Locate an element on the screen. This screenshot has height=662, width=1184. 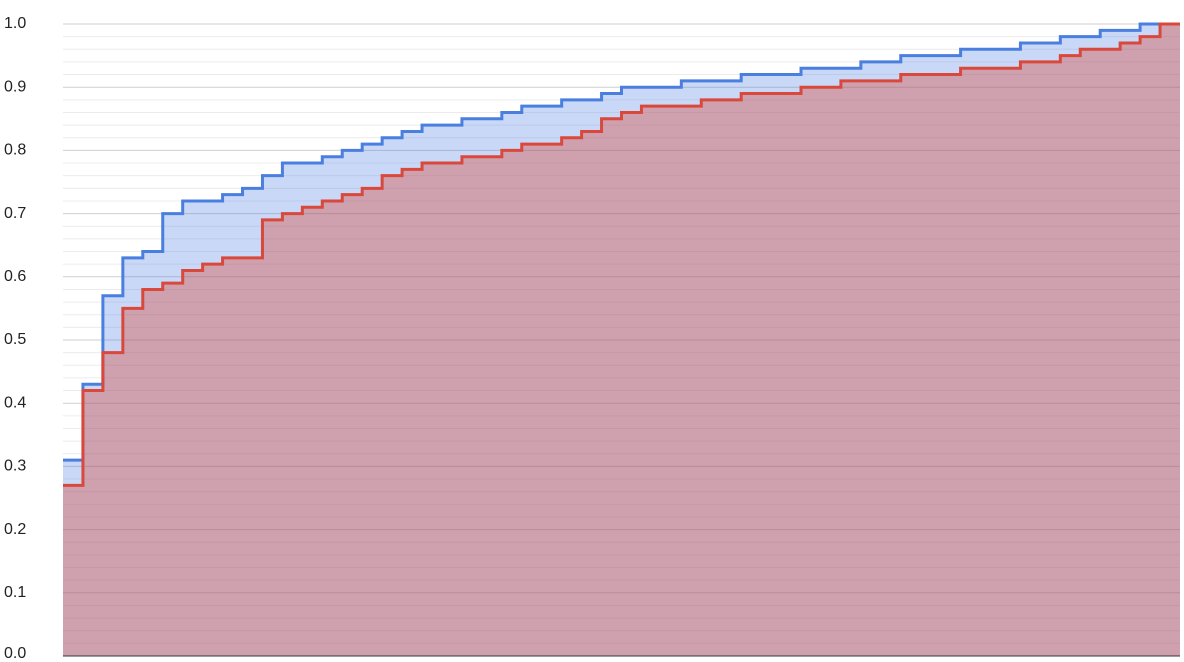
y-tick-label: 0.4 is located at coordinates (15, 402).